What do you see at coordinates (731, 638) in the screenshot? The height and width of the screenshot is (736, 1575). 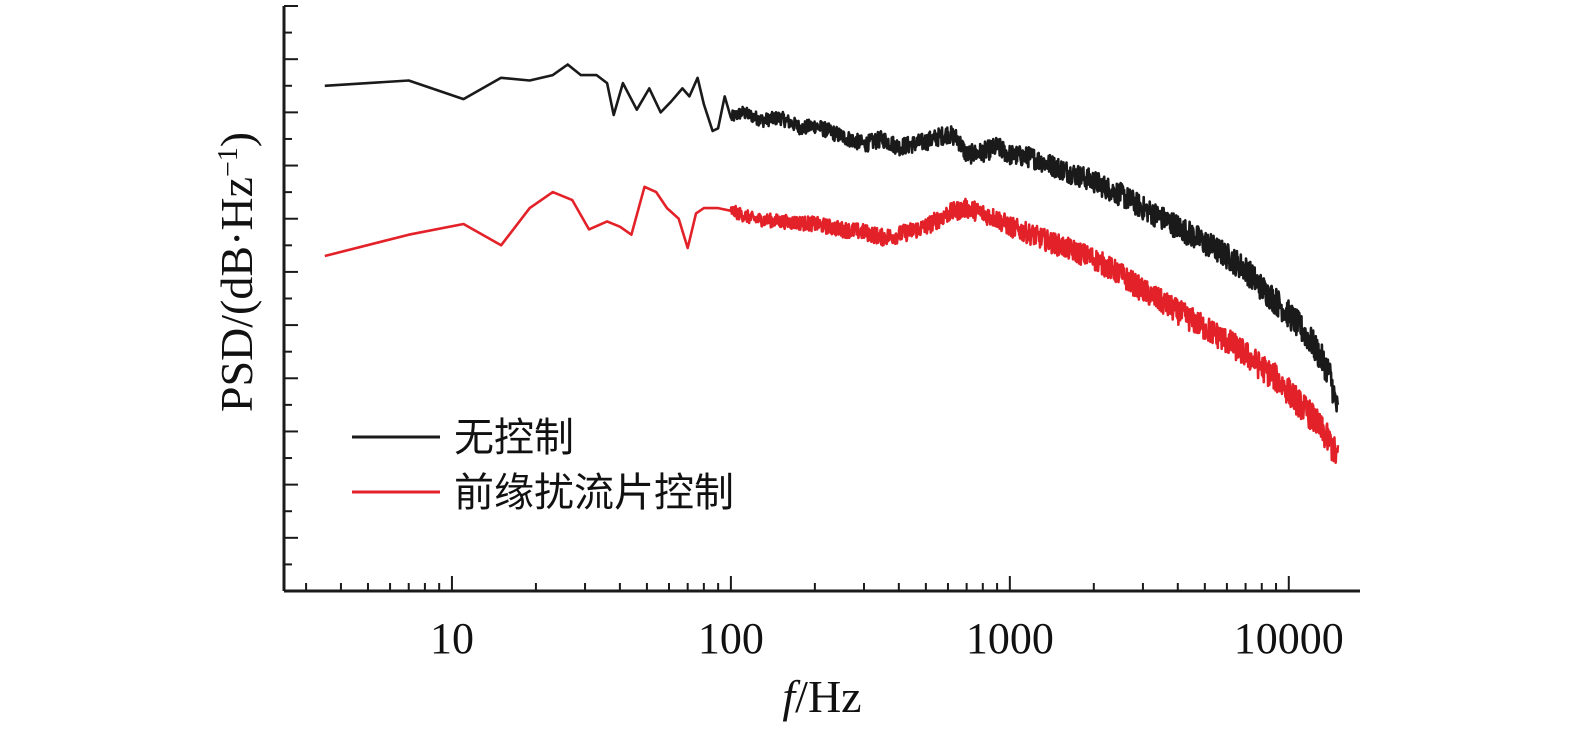 I see `x-tick-label: 100` at bounding box center [731, 638].